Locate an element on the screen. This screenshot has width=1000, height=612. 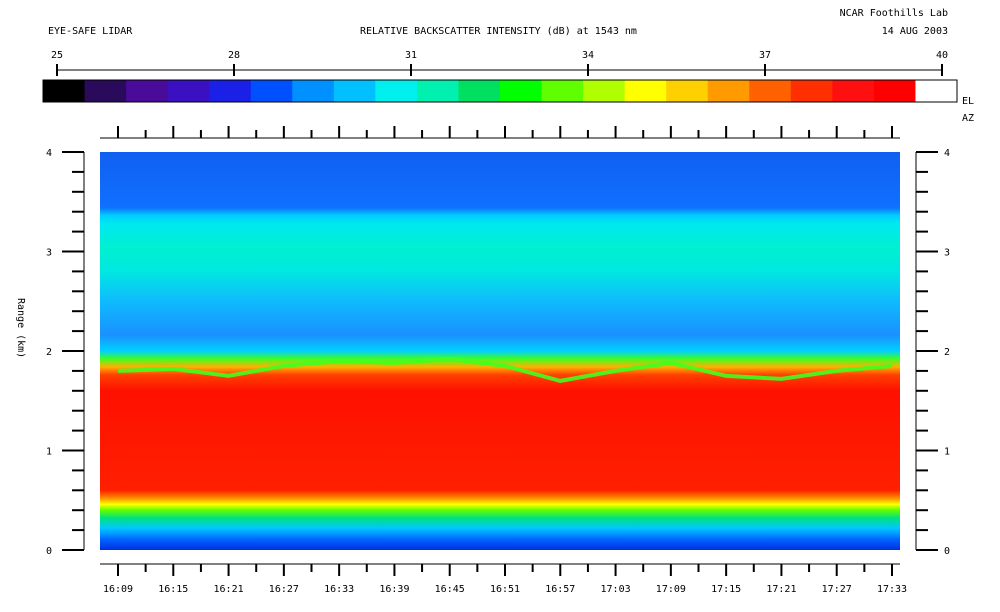
x-tick-label: 16:21 is located at coordinates (229, 589).